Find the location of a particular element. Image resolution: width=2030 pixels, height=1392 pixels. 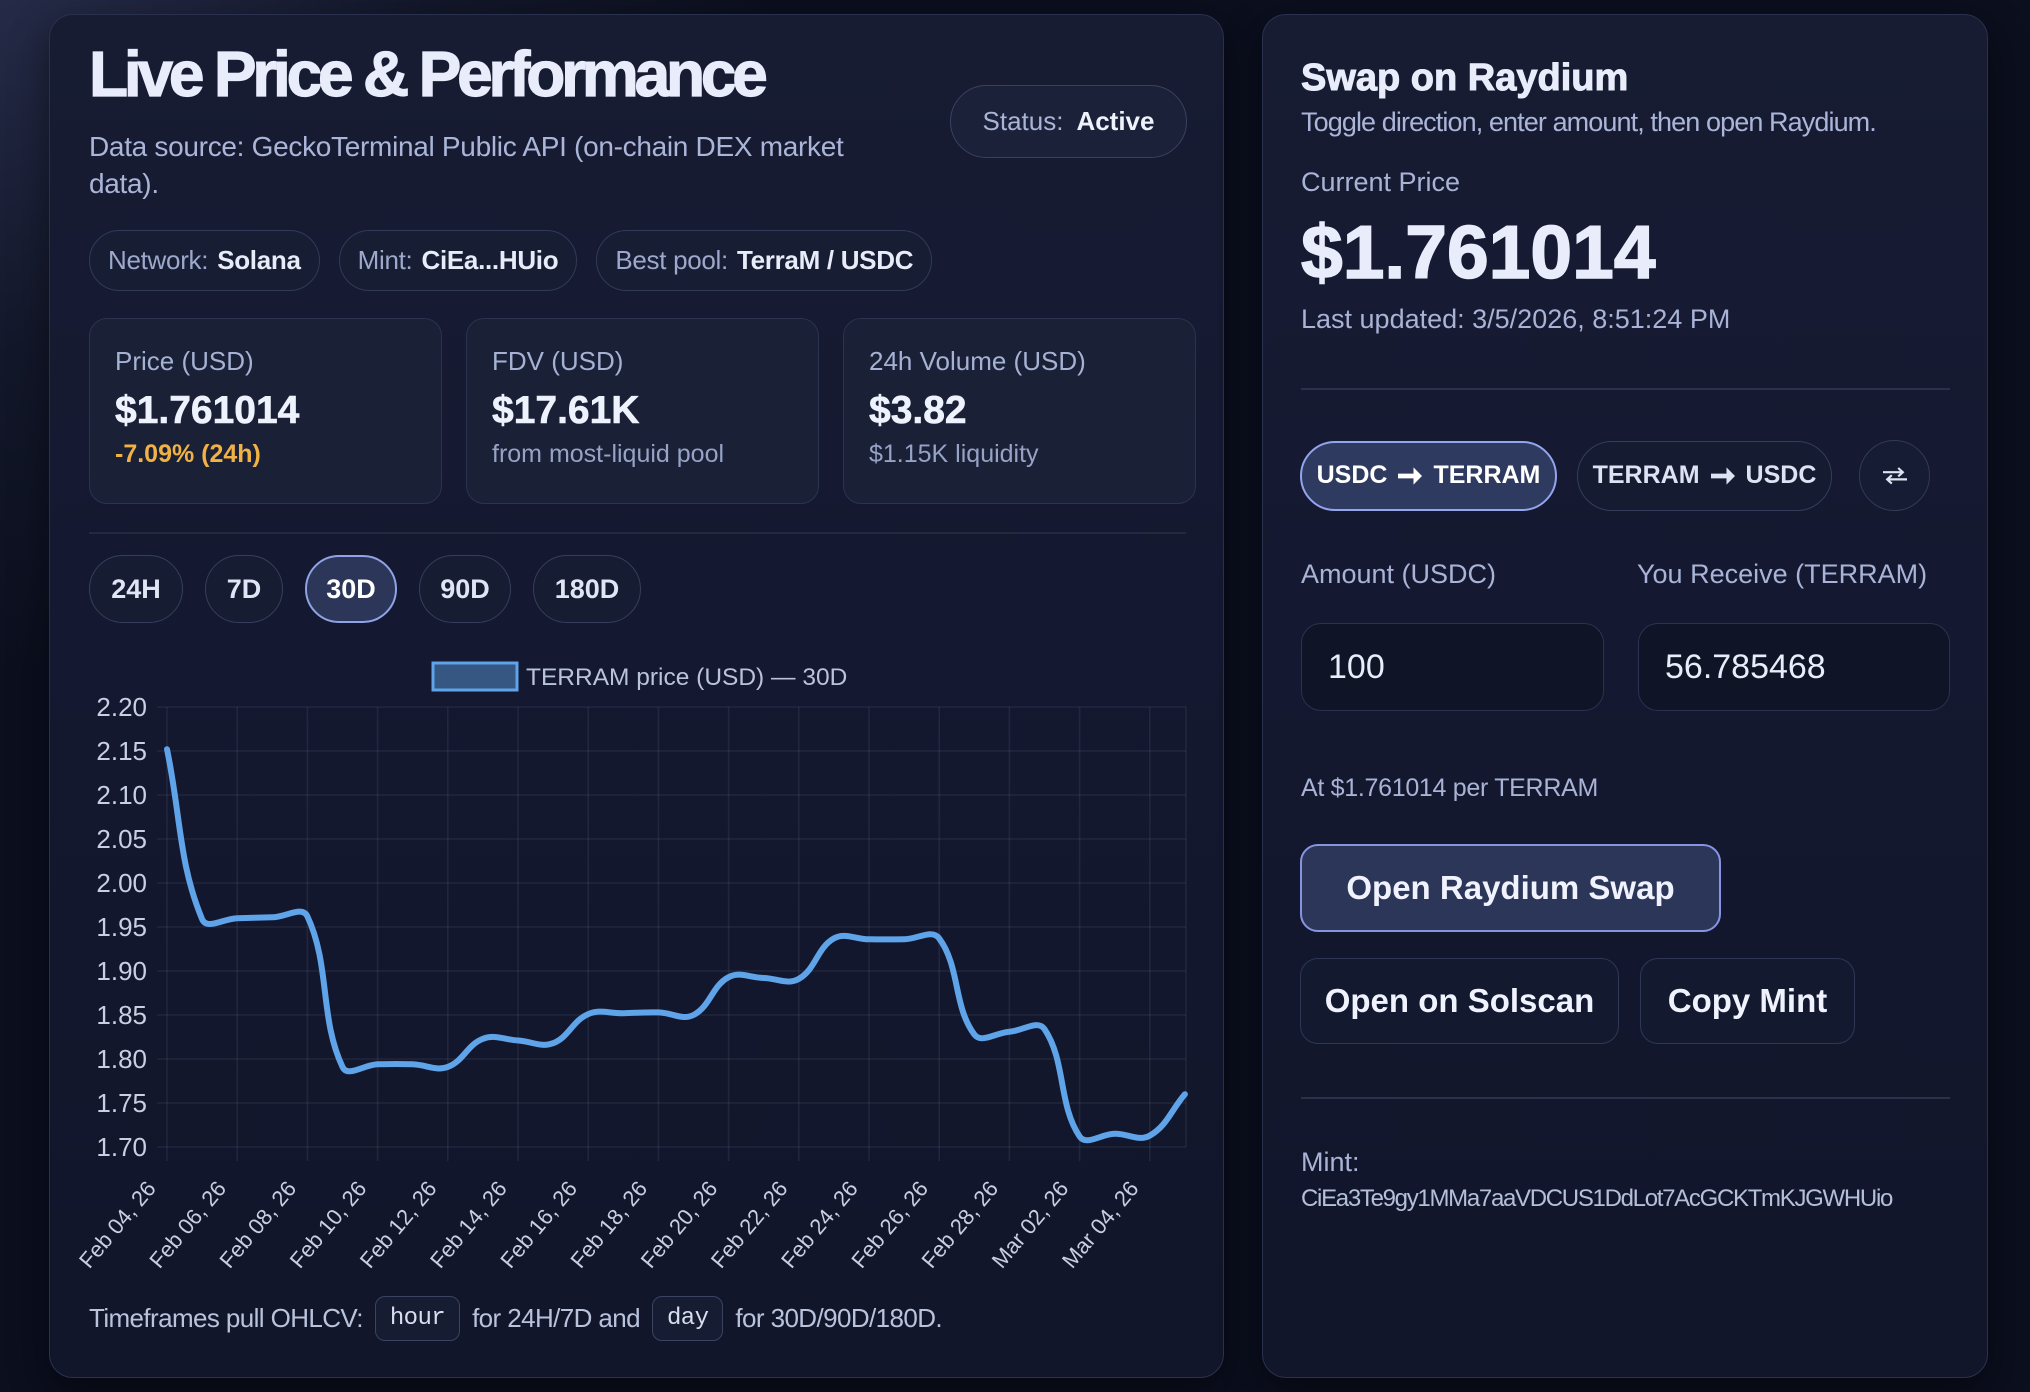

svg-text: TERRAM price (USD) — 30D is located at coordinates (686, 677).